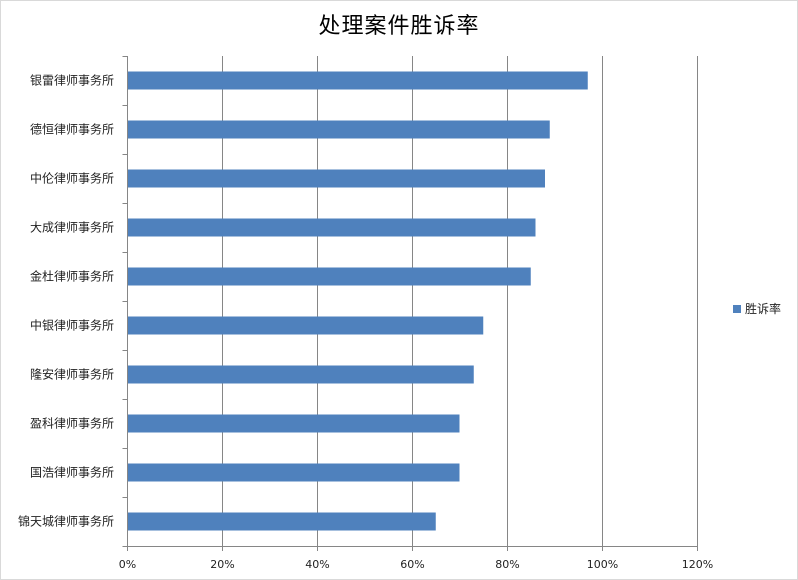  Describe the element at coordinates (72, 129) in the screenshot. I see `category-label: 德恒律师事务所` at that location.